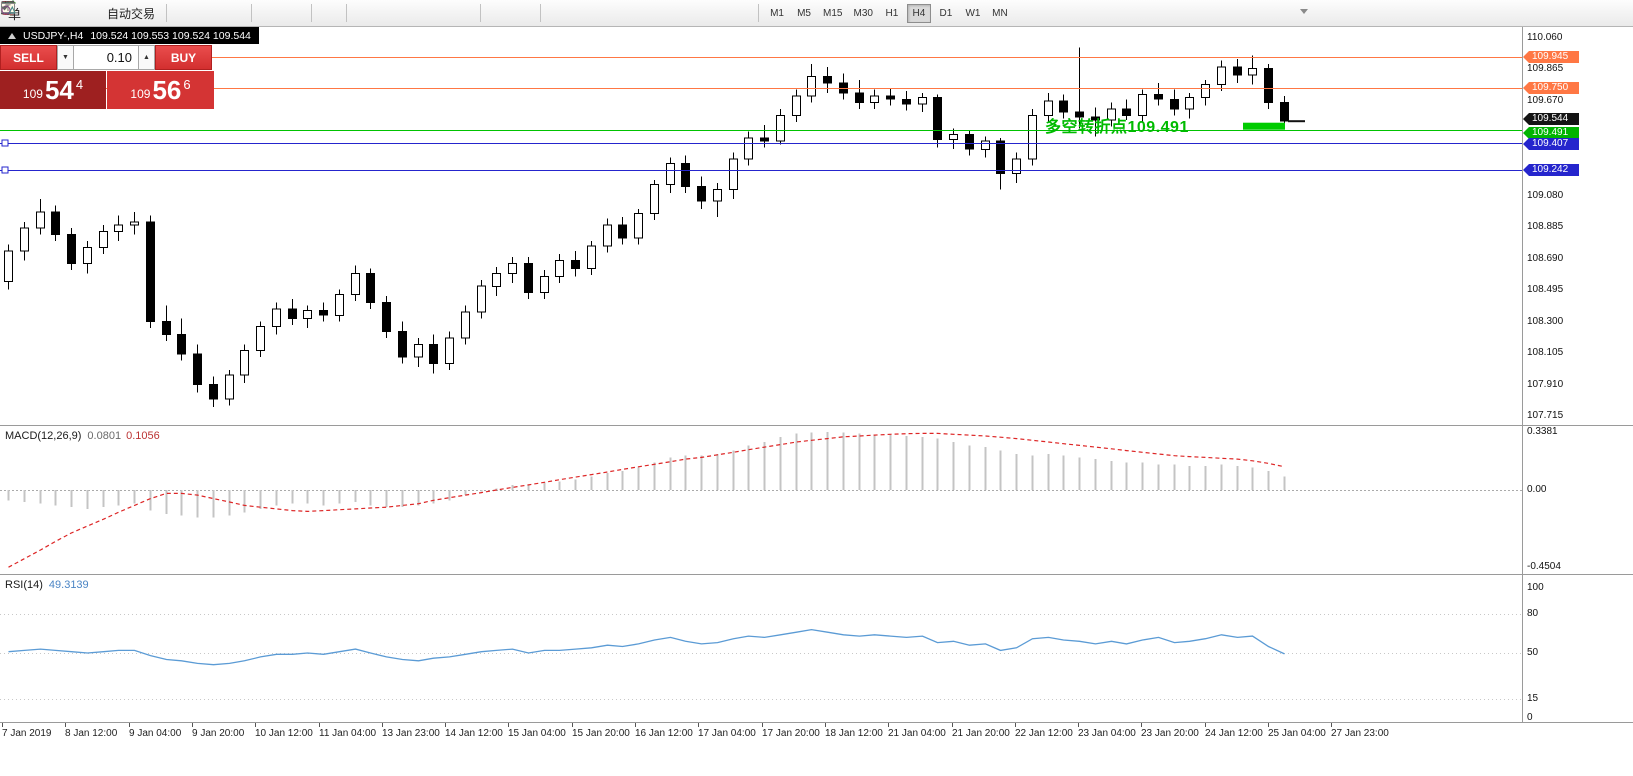  Describe the element at coordinates (727, 733) in the screenshot. I see `time-axis-label: 17 Jan 04:00` at that location.